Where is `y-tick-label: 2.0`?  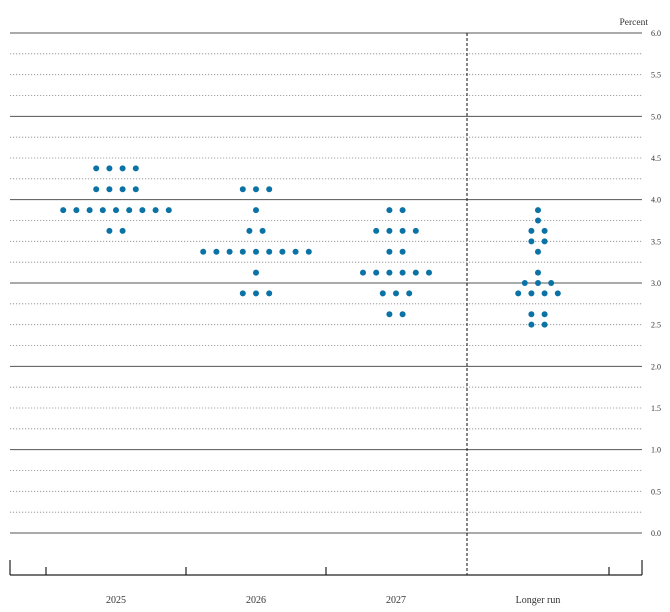 y-tick-label: 2.0 is located at coordinates (656, 366).